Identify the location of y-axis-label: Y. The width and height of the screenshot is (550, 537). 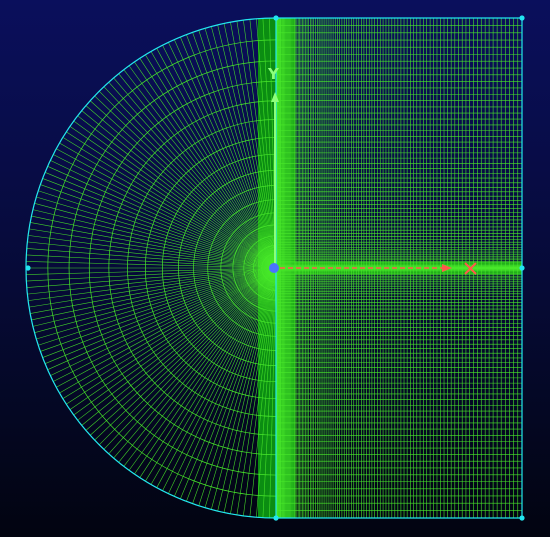
(273, 74).